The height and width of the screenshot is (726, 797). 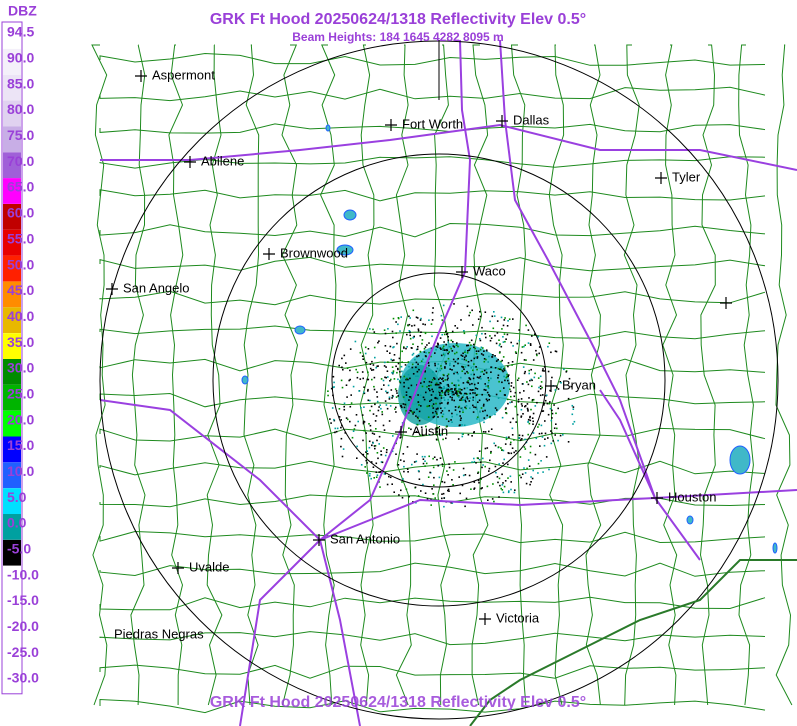 I want to click on city-label: Brownwood, so click(x=314, y=252).